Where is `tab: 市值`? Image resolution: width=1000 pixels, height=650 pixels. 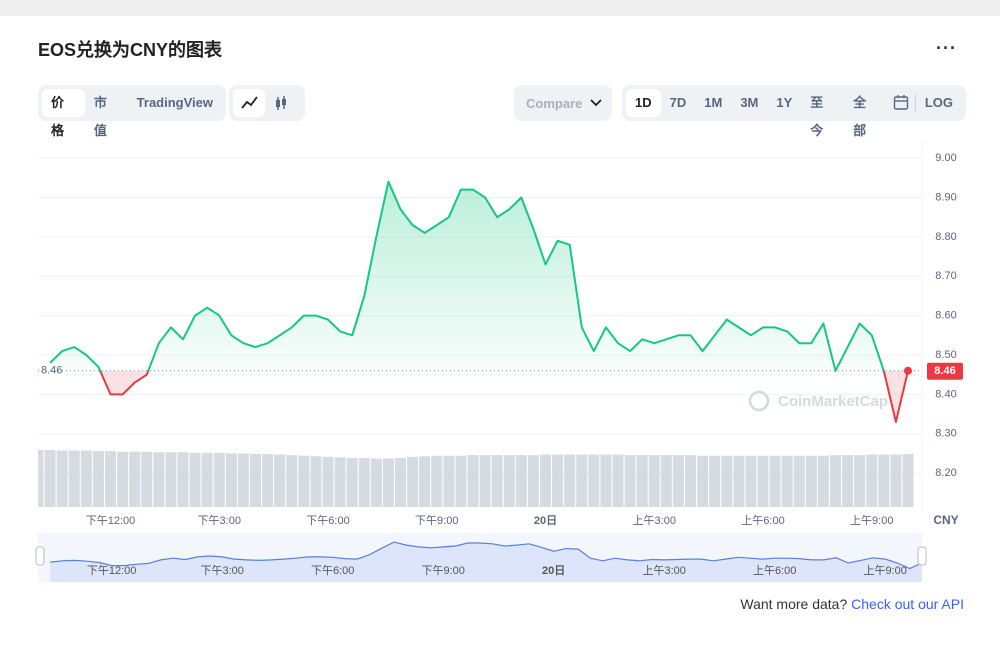
tab: 市值 is located at coordinates (100, 116).